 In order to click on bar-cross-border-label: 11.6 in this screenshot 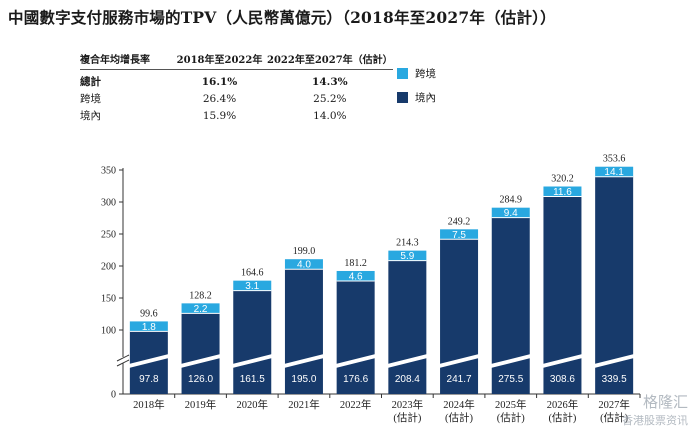, I will do `click(562, 192)`.